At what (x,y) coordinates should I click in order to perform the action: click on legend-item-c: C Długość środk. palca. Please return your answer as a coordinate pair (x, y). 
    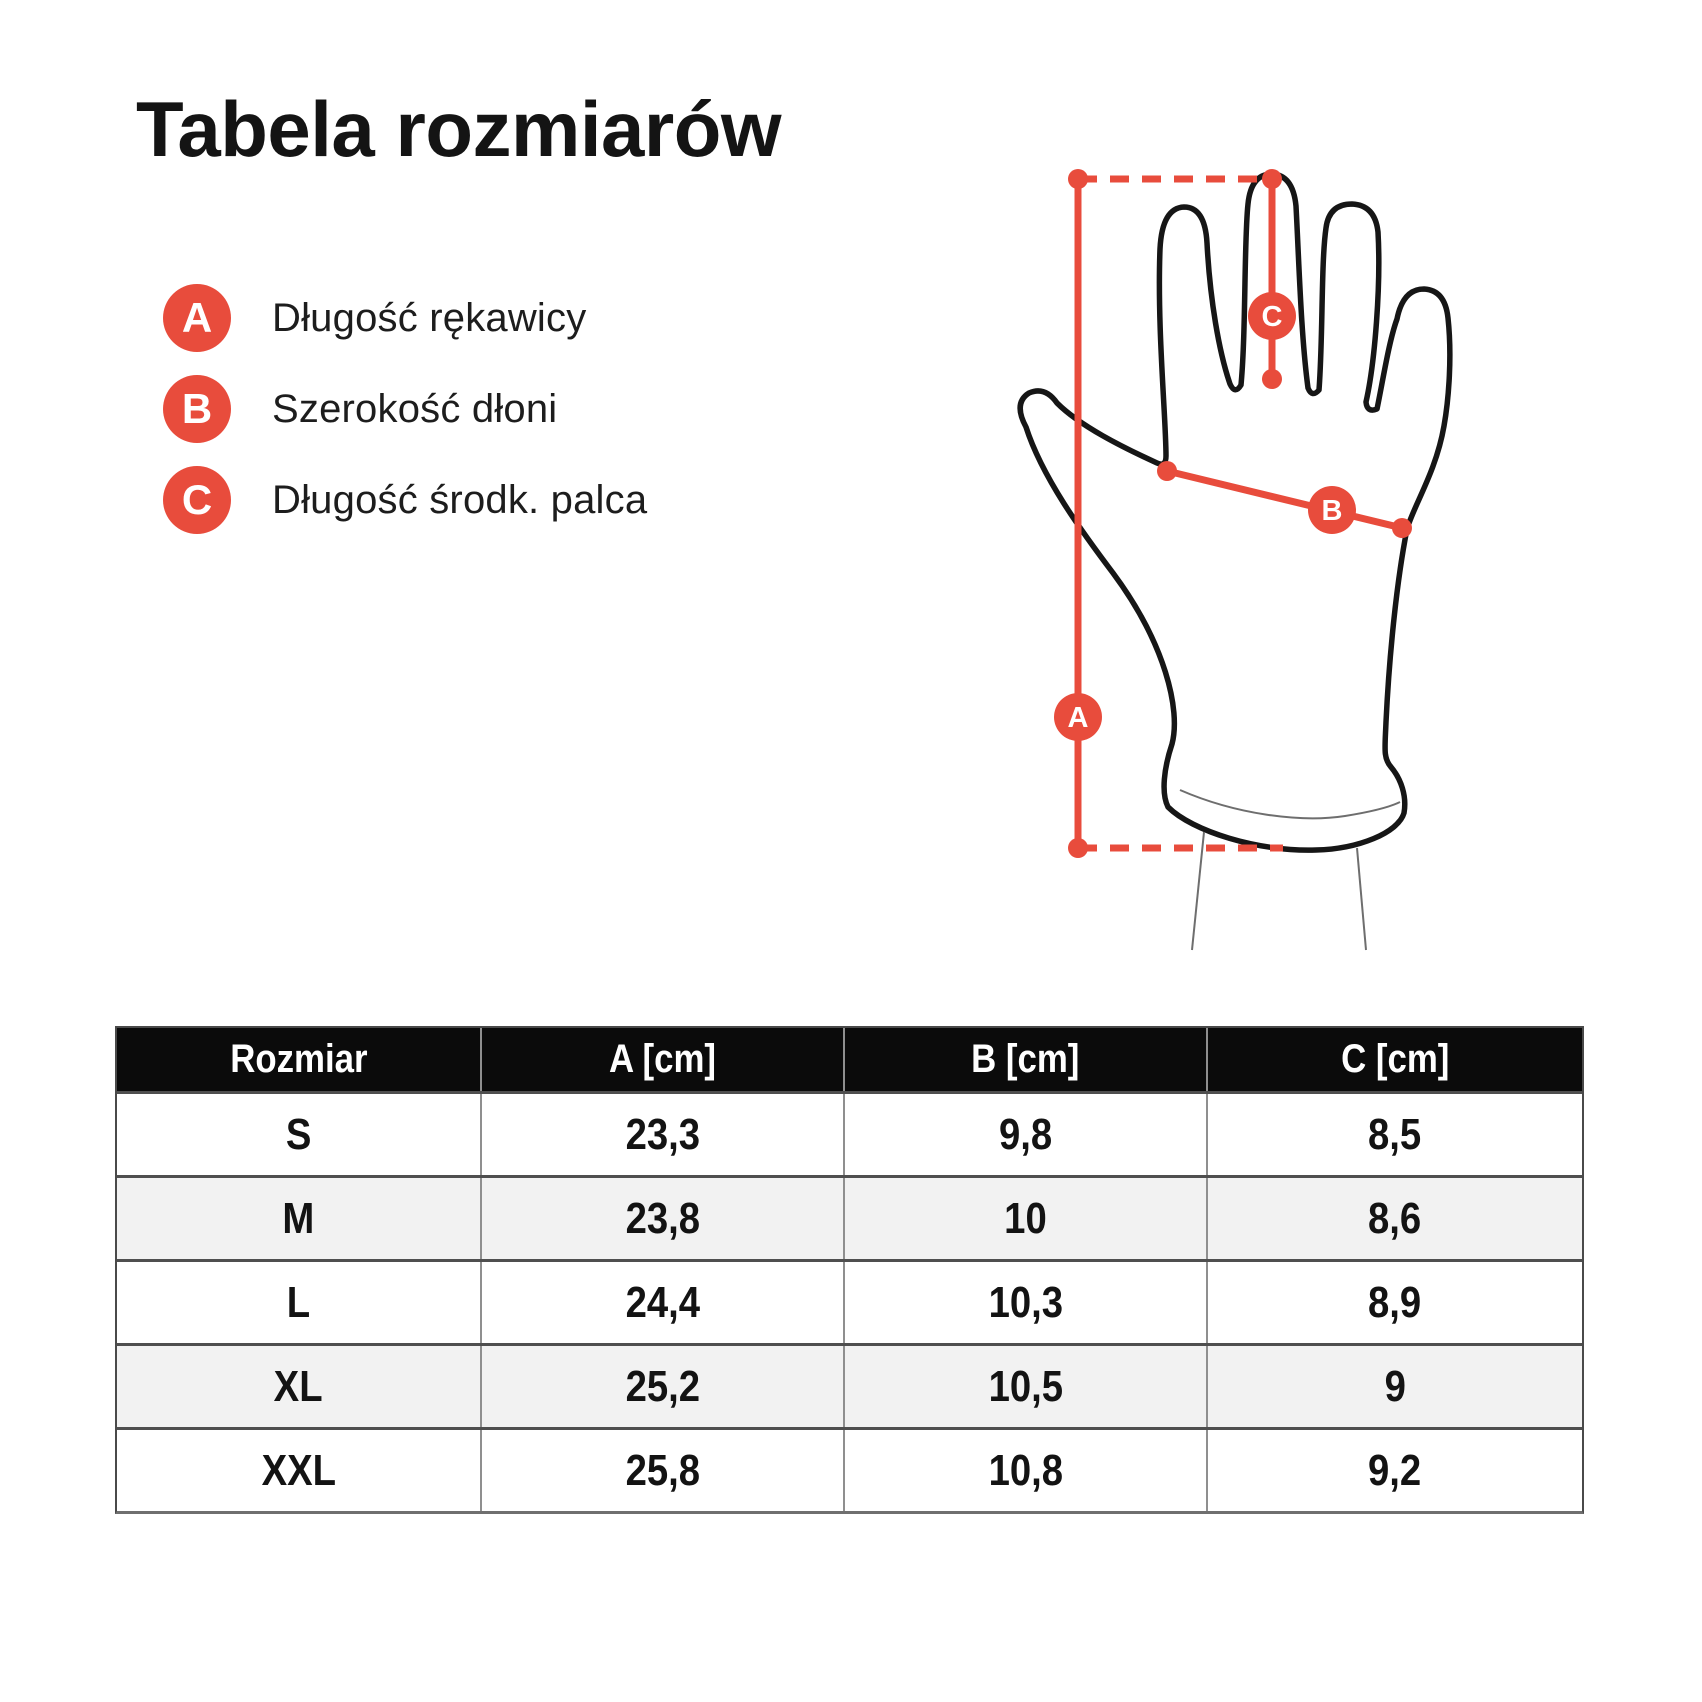
    Looking at the image, I should click on (405, 500).